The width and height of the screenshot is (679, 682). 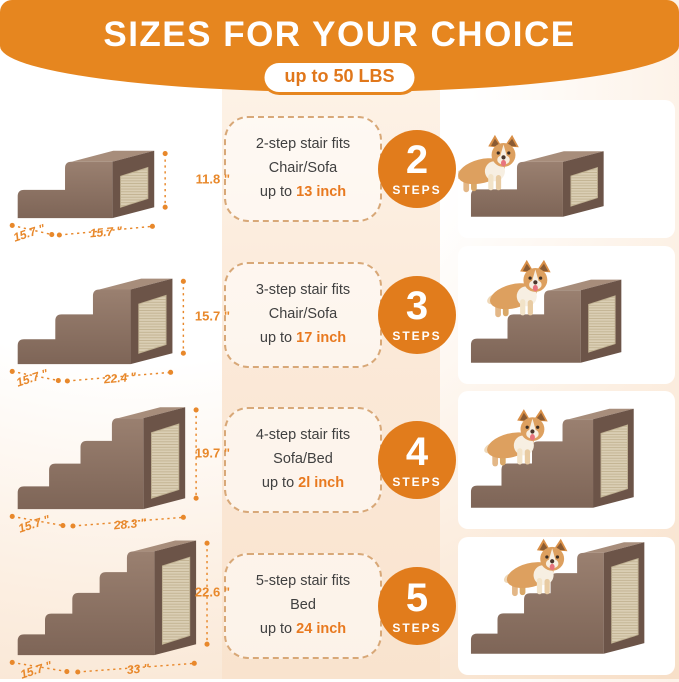 I want to click on steps-count-badge: 5 STEPS, so click(x=417, y=606).